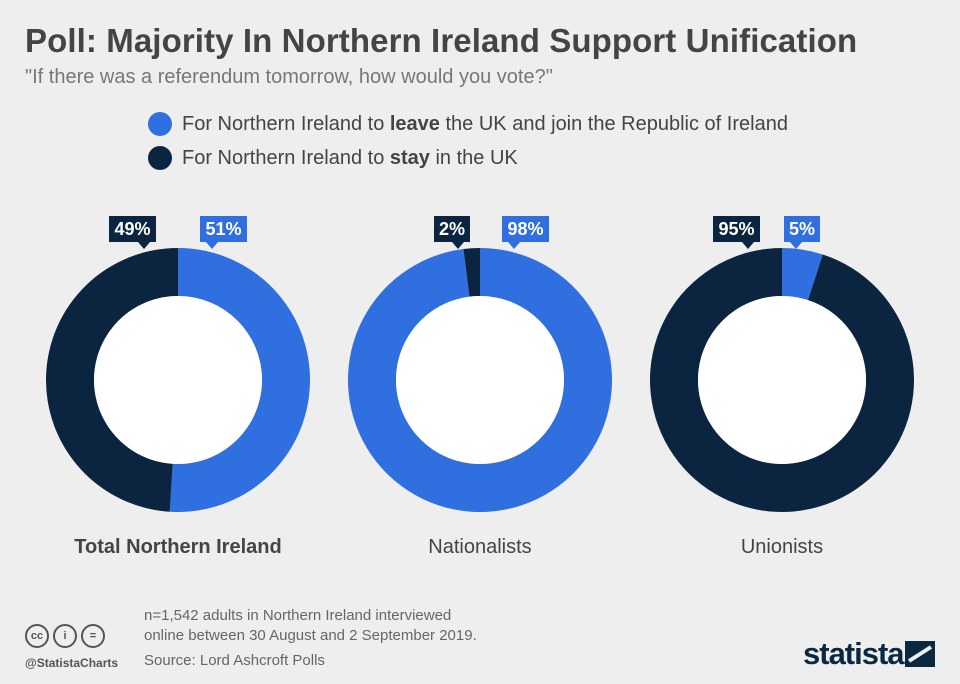 This screenshot has width=960, height=684. What do you see at coordinates (223, 229) in the screenshot?
I see `svg-text: 51%` at bounding box center [223, 229].